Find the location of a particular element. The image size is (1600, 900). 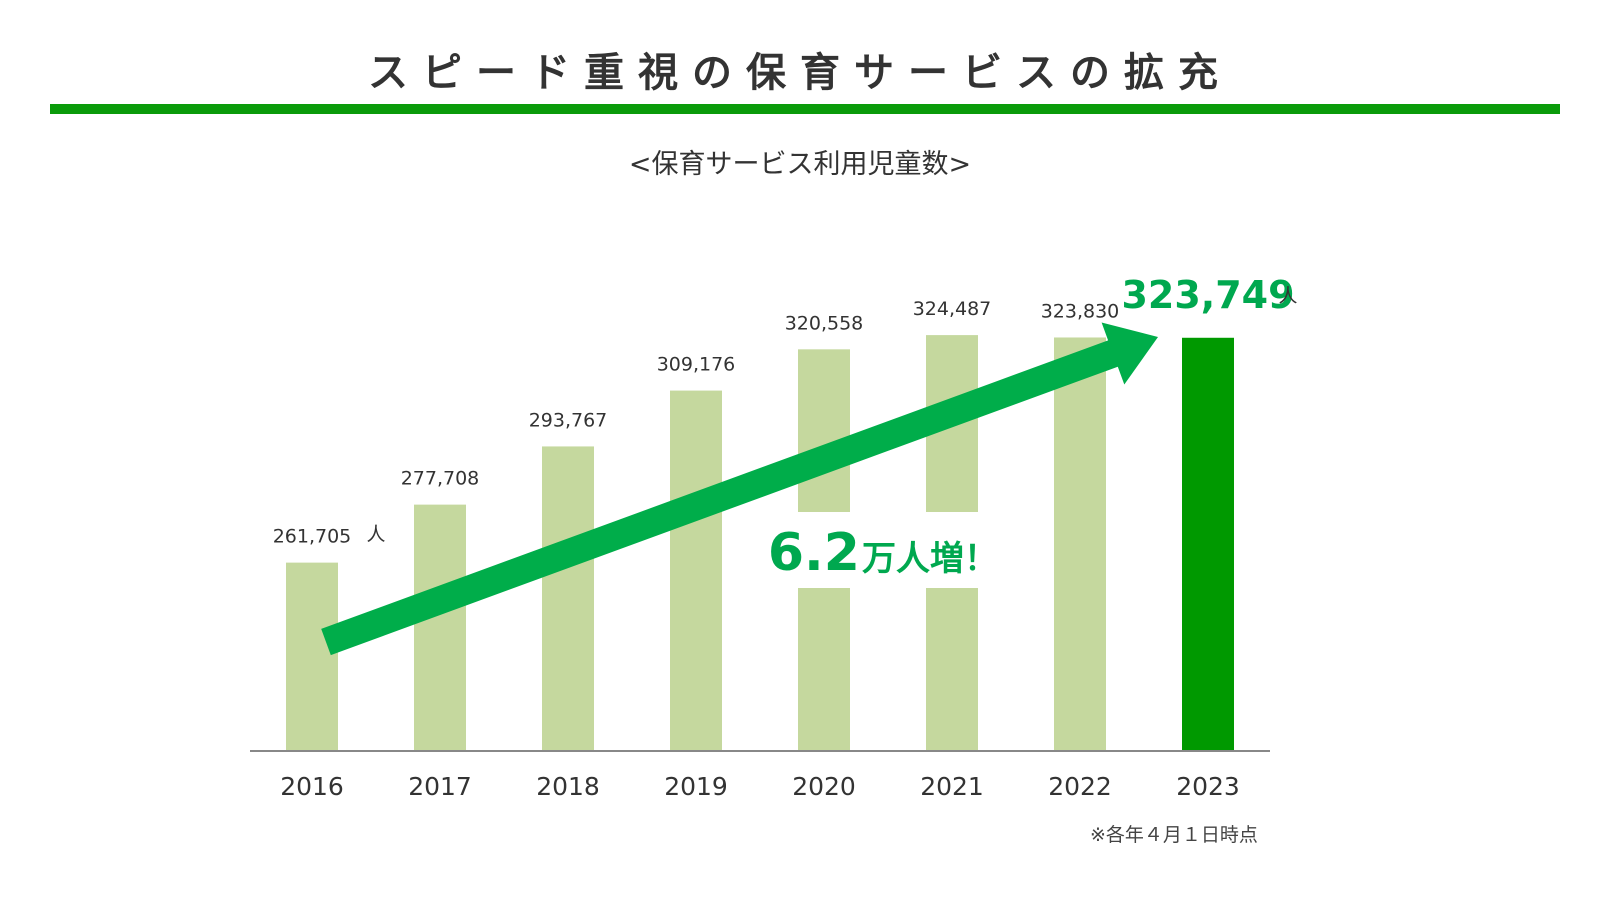

bar-2023 is located at coordinates (1208, 543).